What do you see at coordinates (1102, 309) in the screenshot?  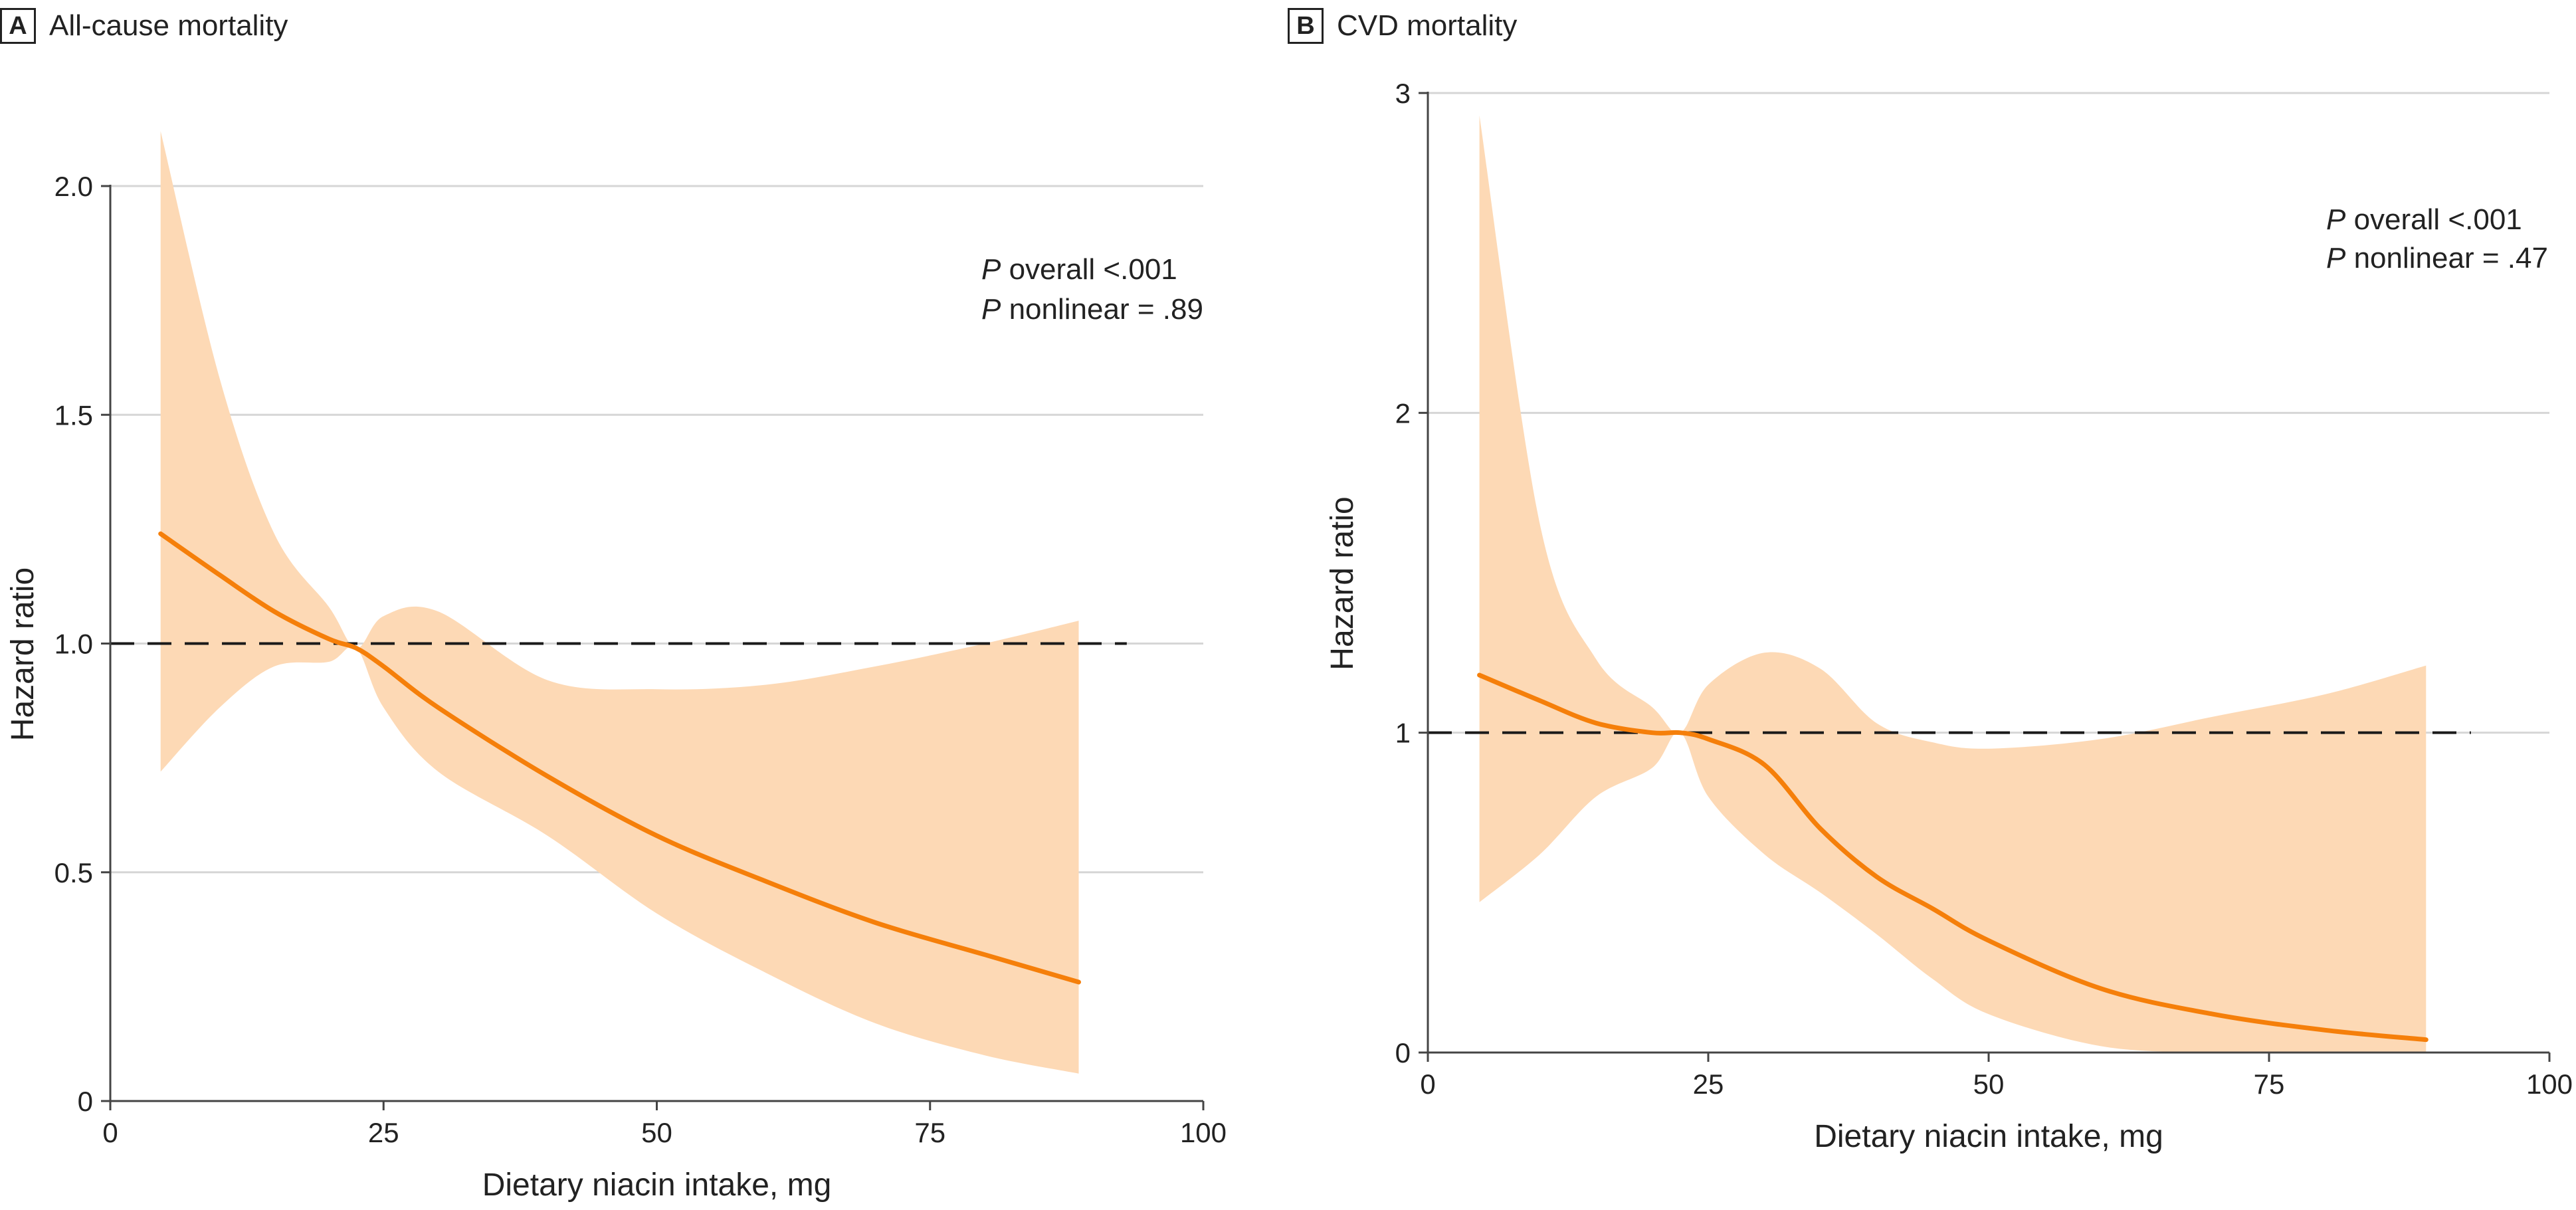 I see `p-value-text: nonlinear = .89` at bounding box center [1102, 309].